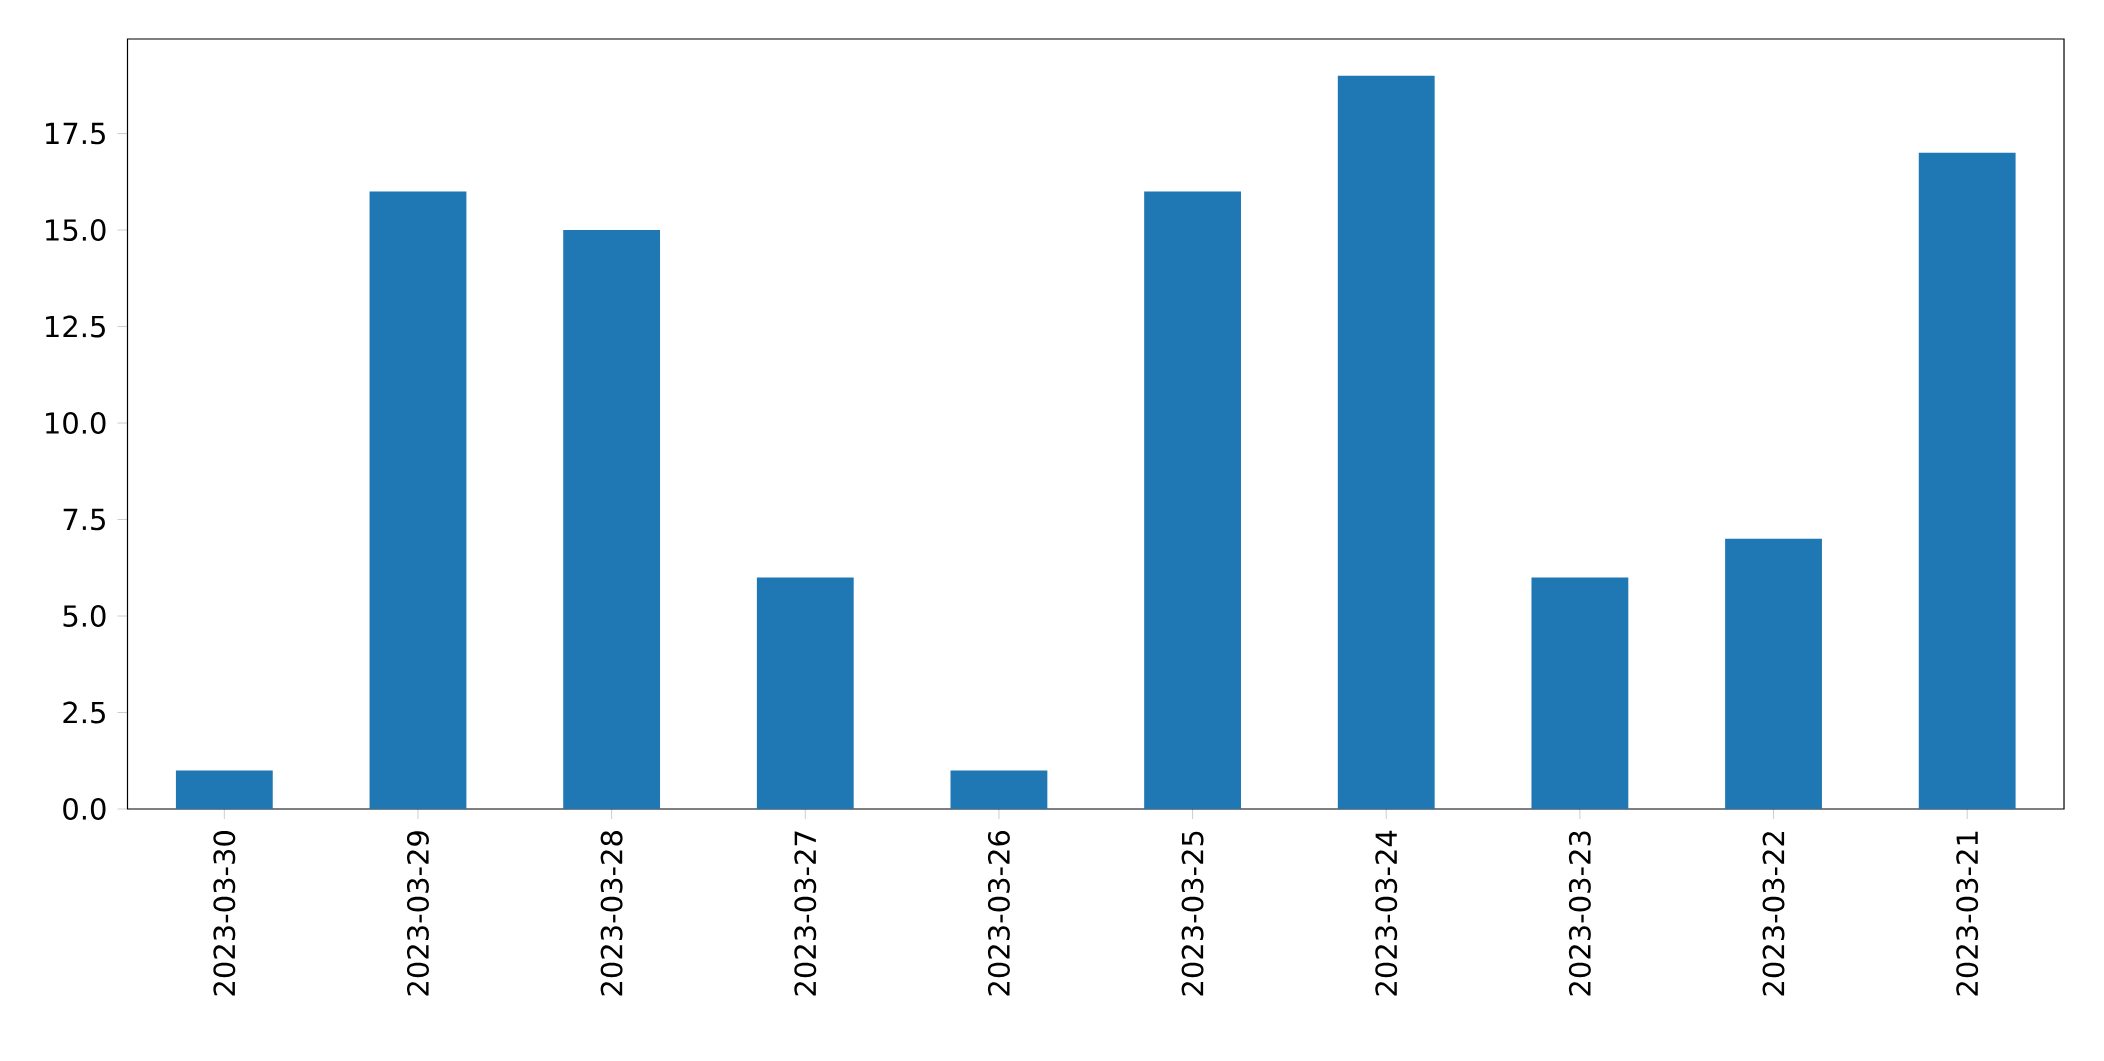  I want to click on x-tick-label: 2023-03-22, so click(1773, 914).